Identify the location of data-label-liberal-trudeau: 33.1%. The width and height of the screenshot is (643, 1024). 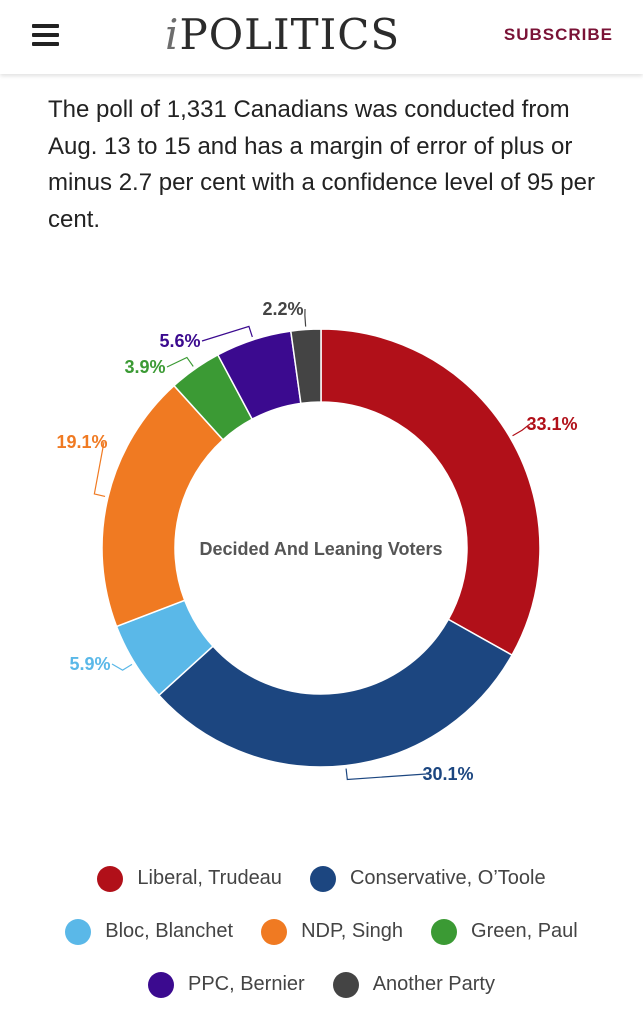
(551, 424).